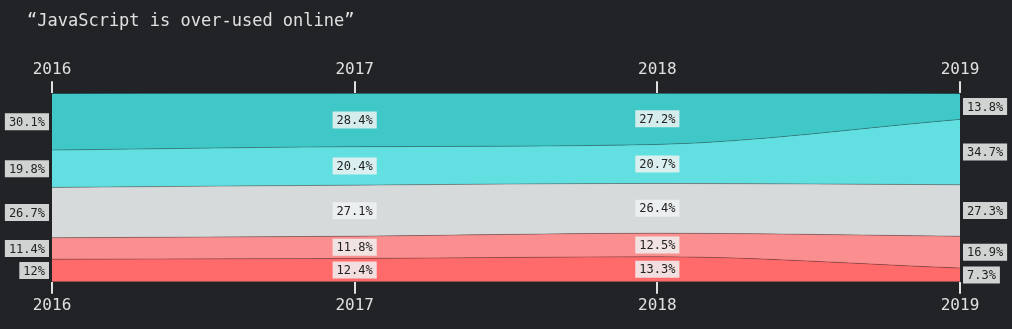 Image resolution: width=1012 pixels, height=329 pixels. Describe the element at coordinates (355, 120) in the screenshot. I see `data-label: 28.4%` at that location.